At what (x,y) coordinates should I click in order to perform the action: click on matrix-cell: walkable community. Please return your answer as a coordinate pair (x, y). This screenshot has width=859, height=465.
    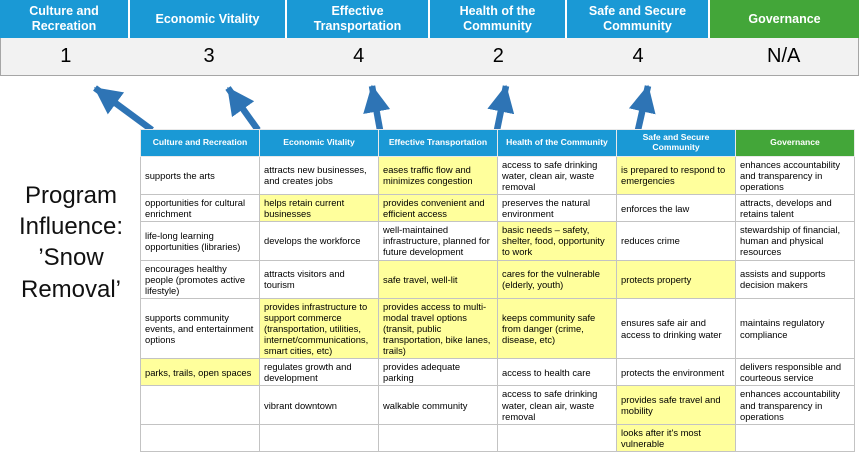
    Looking at the image, I should click on (438, 405).